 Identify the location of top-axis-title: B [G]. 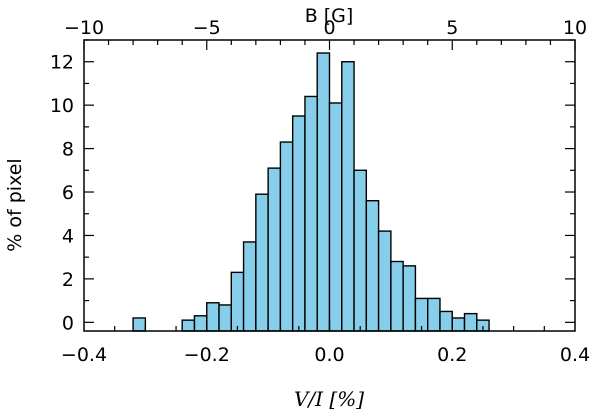
(329, 16).